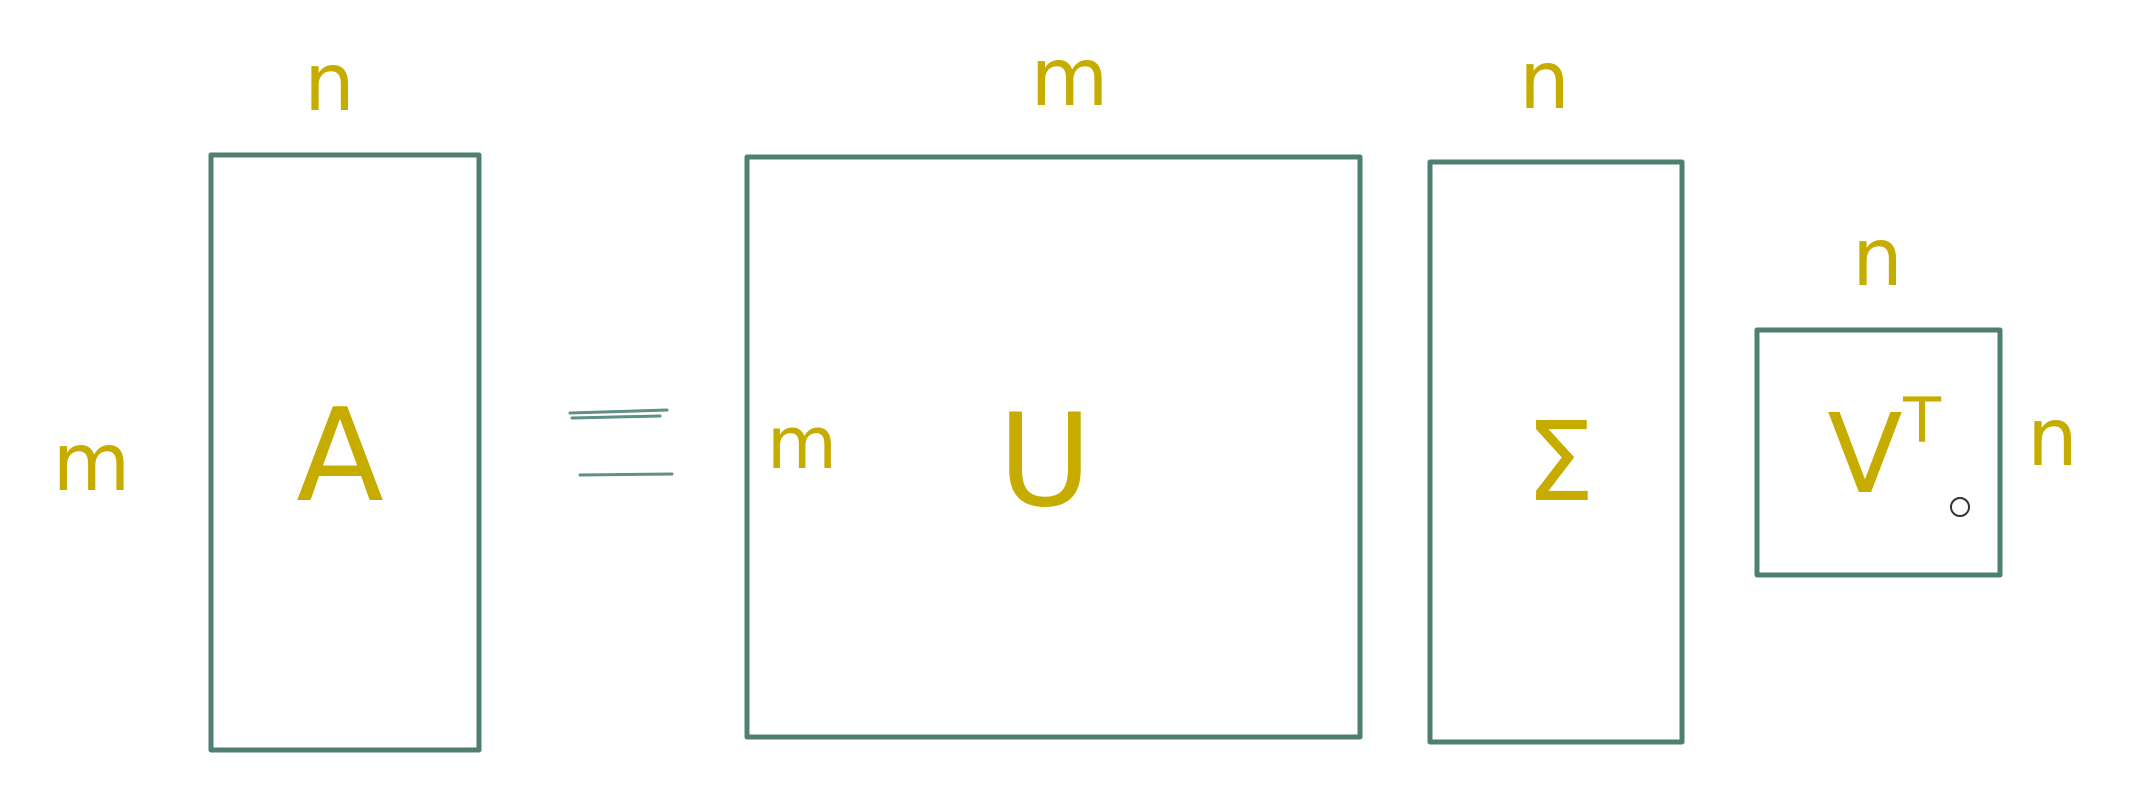  Describe the element at coordinates (1878, 257) in the screenshot. I see `matrix-vt-cols-label: n` at that location.